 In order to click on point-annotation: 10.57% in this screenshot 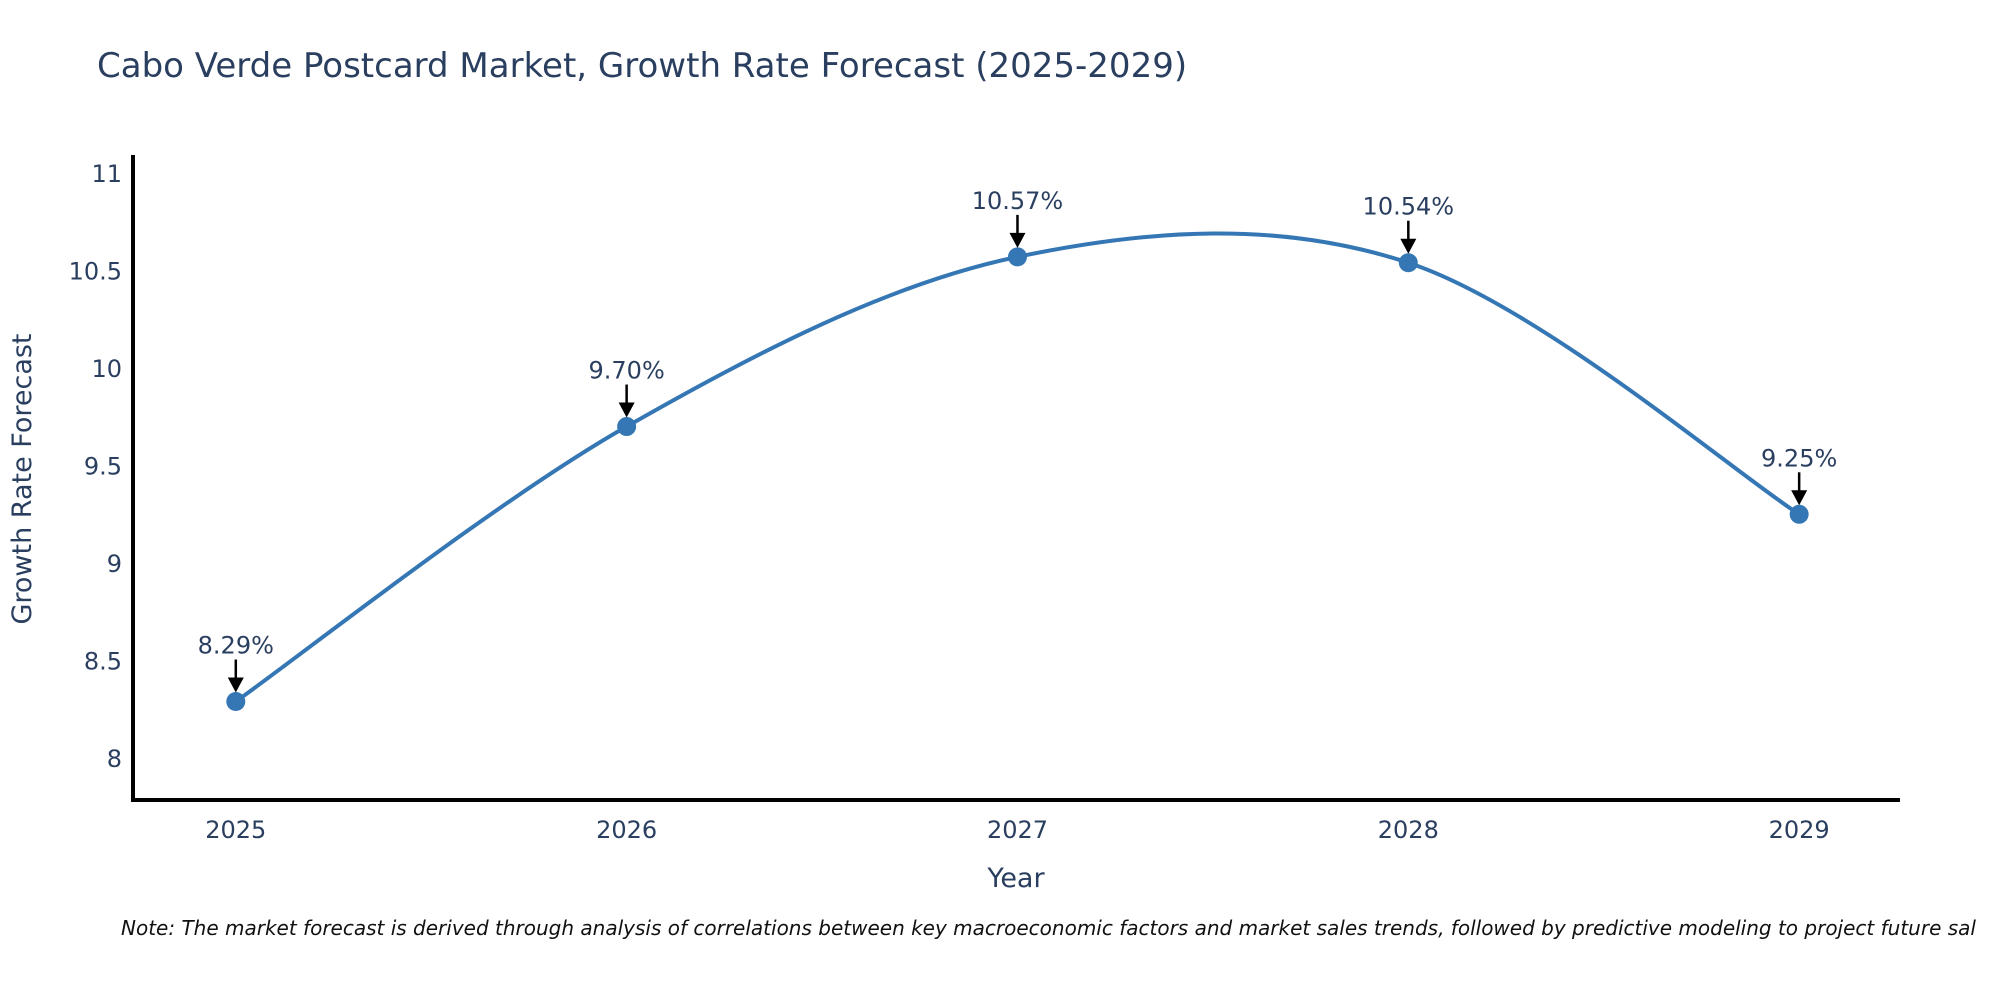, I will do `click(1018, 201)`.